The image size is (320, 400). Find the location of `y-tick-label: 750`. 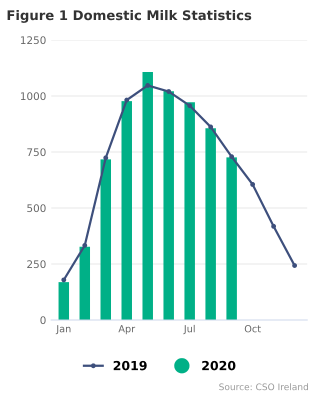

y-tick-label: 750 is located at coordinates (36, 152).